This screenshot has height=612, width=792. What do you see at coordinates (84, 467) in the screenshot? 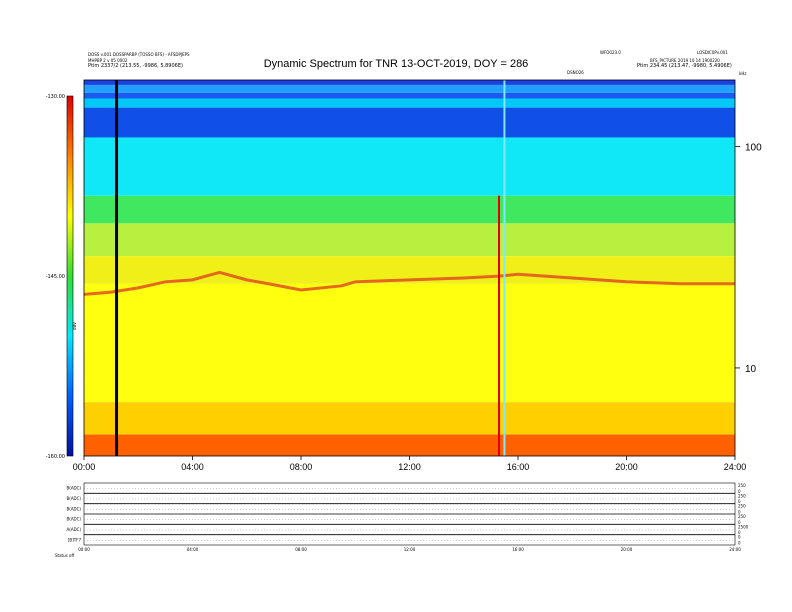
I see `x-tick-label-0: 00:00` at bounding box center [84, 467].